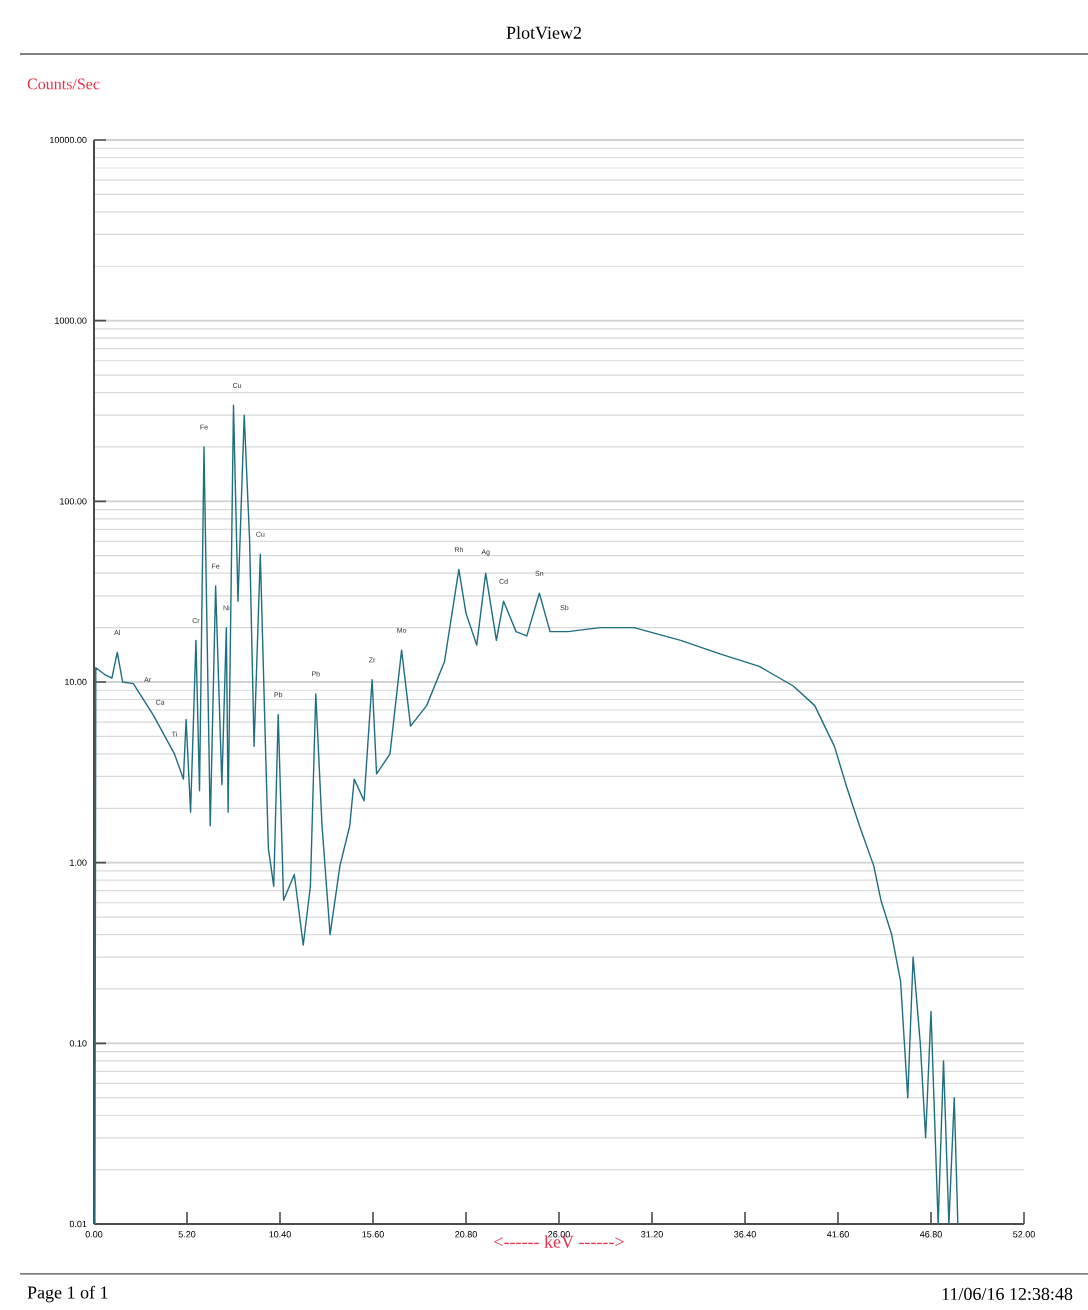 This screenshot has height=1310, width=1088. What do you see at coordinates (63, 84) in the screenshot?
I see `y-axis-title: Counts/Sec` at bounding box center [63, 84].